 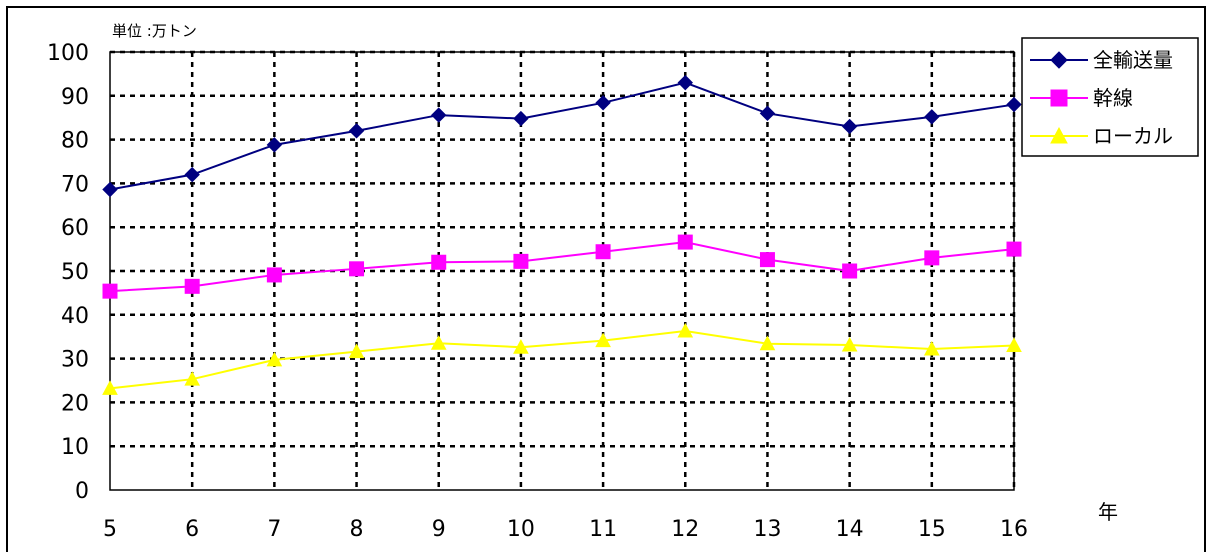 I want to click on y-tick-labels: 0 10 20 30 40 50 60 70 80 90 100, so click(x=68, y=272).